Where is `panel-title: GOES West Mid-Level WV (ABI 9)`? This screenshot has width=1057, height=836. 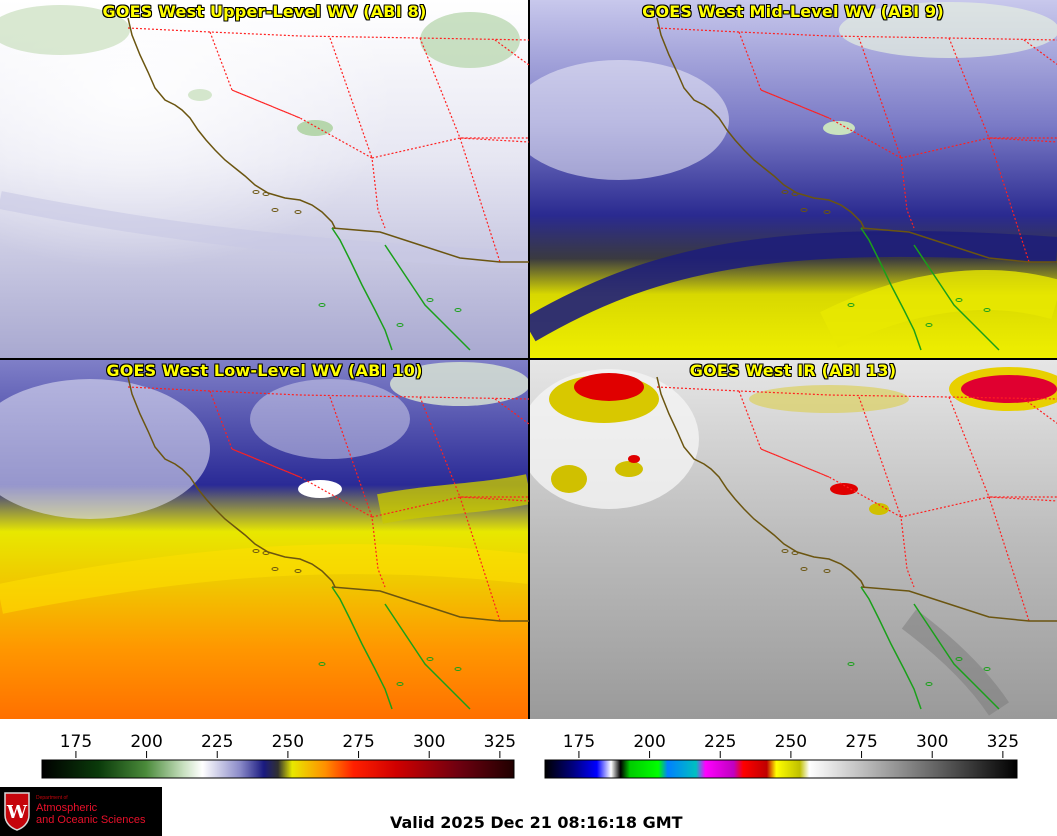
panel-title: GOES West Mid-Level WV (ABI 9) is located at coordinates (793, 11).